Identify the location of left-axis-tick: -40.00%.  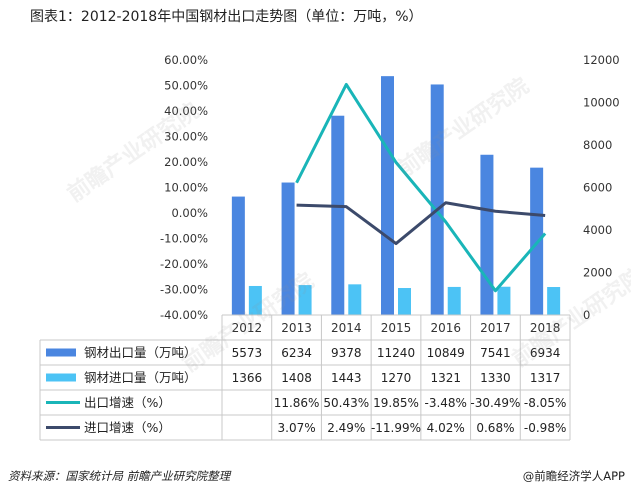
(184, 315).